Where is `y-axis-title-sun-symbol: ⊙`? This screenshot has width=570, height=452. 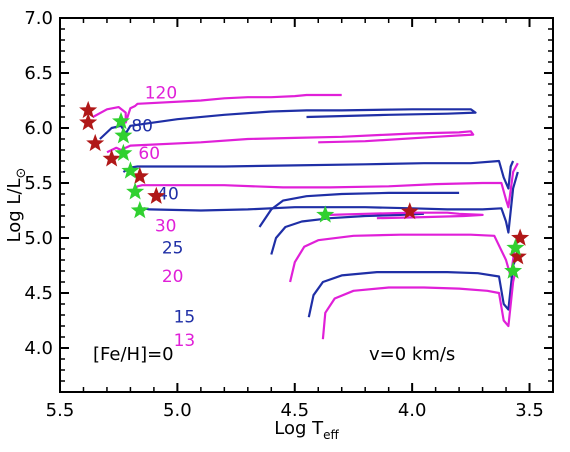
y-axis-title-sun-symbol: ⊙ is located at coordinates (21, 173).